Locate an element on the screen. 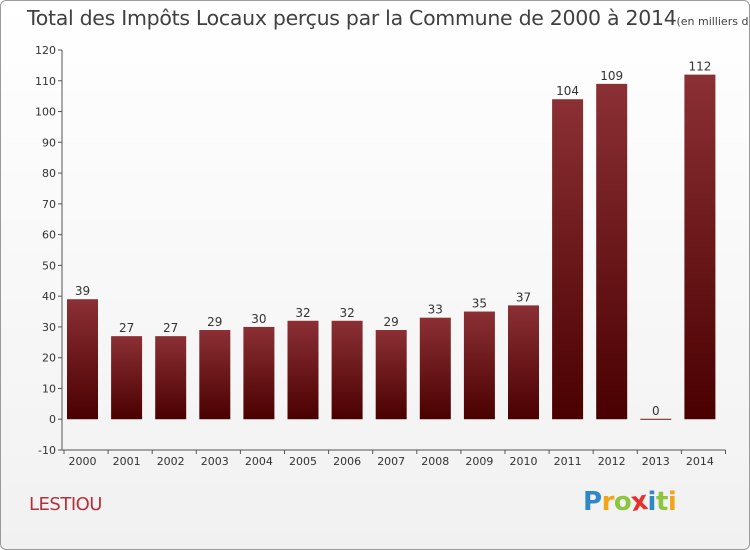  x-tick-label: 2009 is located at coordinates (479, 461).